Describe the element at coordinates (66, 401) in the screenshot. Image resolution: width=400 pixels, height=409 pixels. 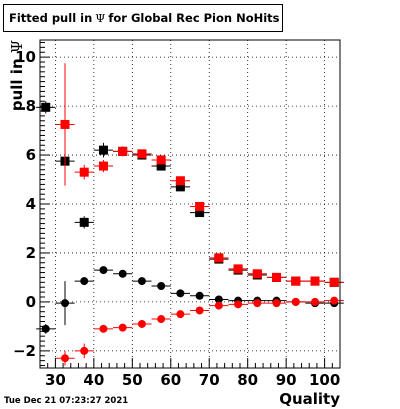
I see `timestamp: Tue Dec 21 07:23:27 2021` at that location.